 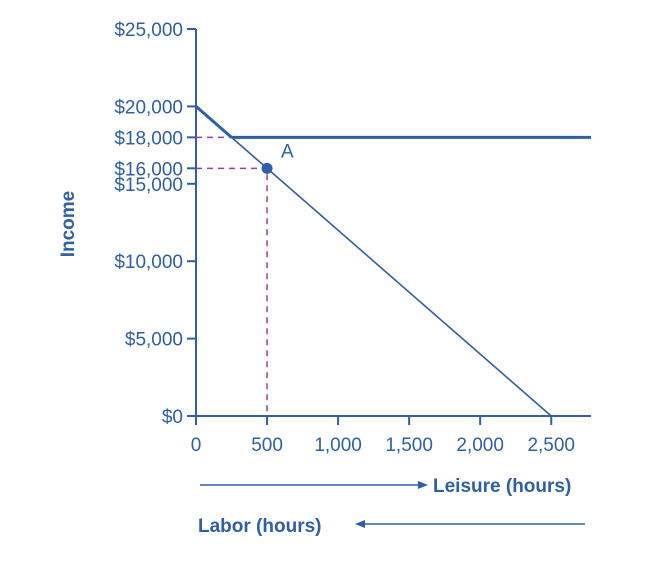 I want to click on y-tick-label: $15,000, so click(x=148, y=185).